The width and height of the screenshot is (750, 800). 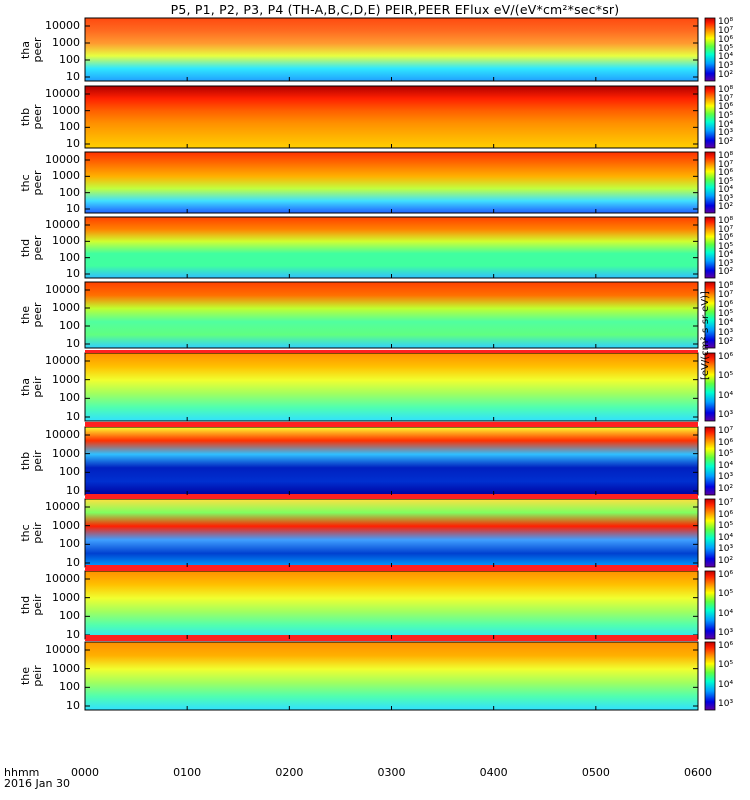 What do you see at coordinates (31, 315) in the screenshot?
I see `panel-label: the peer` at bounding box center [31, 315].